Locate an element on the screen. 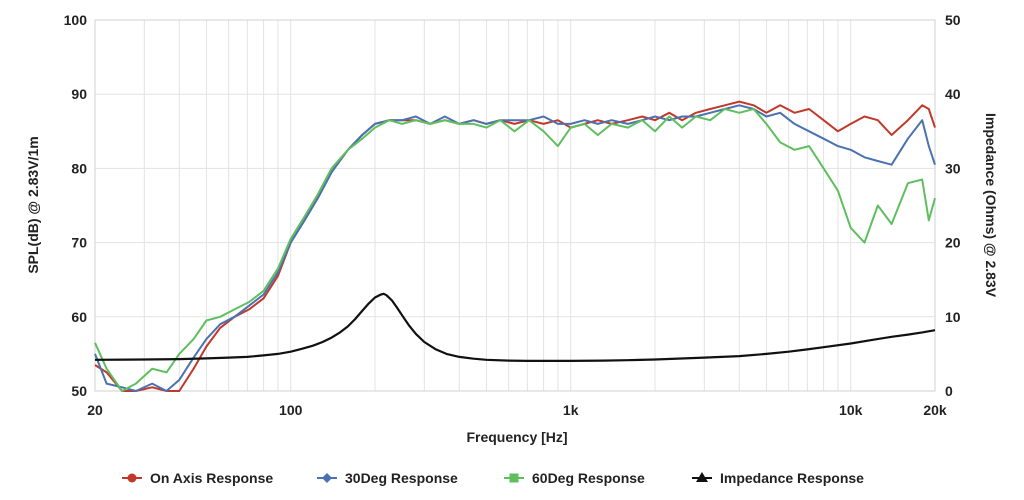 The image size is (1024, 500). x-axis-title: Frequency [Hz] is located at coordinates (516, 437).